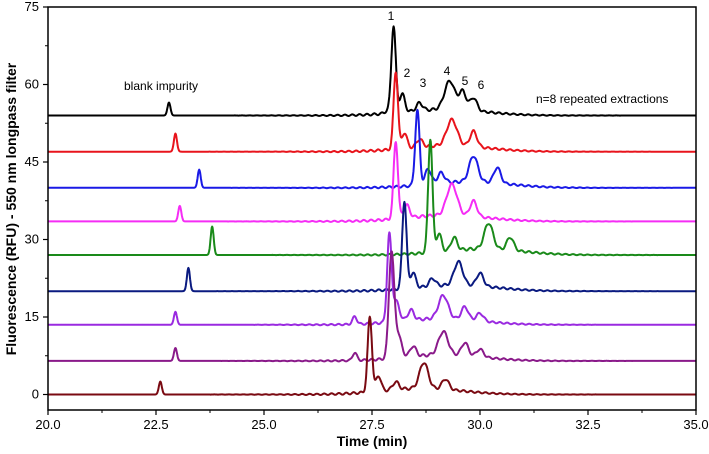 This screenshot has height=454, width=709. I want to click on y-axis: 0 15 30 45 60 75, so click(36, 201).